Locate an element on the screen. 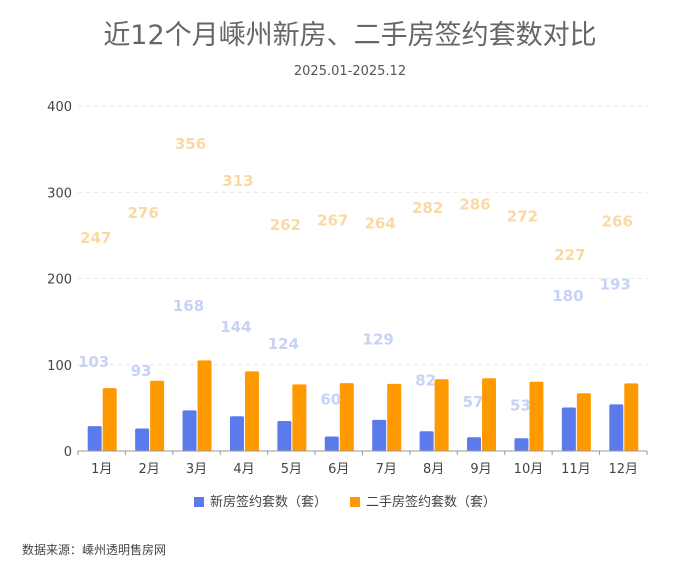 The image size is (700, 576). x-tick-label: 8月 is located at coordinates (433, 469).